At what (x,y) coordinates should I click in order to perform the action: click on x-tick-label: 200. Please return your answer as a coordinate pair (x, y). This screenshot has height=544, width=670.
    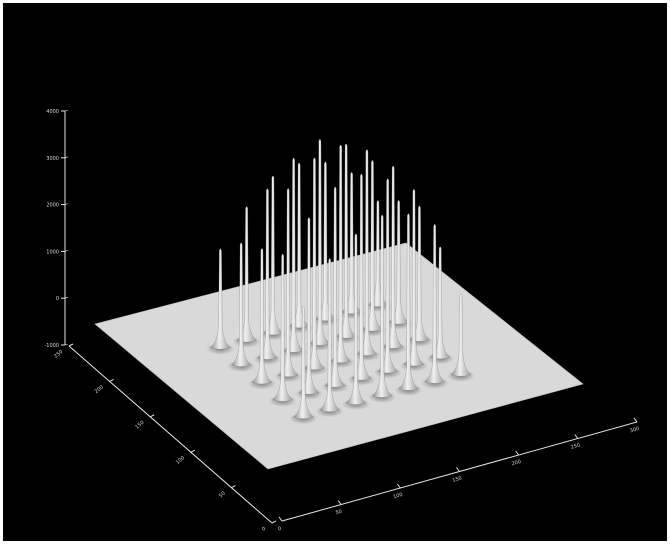
    Looking at the image, I should click on (516, 463).